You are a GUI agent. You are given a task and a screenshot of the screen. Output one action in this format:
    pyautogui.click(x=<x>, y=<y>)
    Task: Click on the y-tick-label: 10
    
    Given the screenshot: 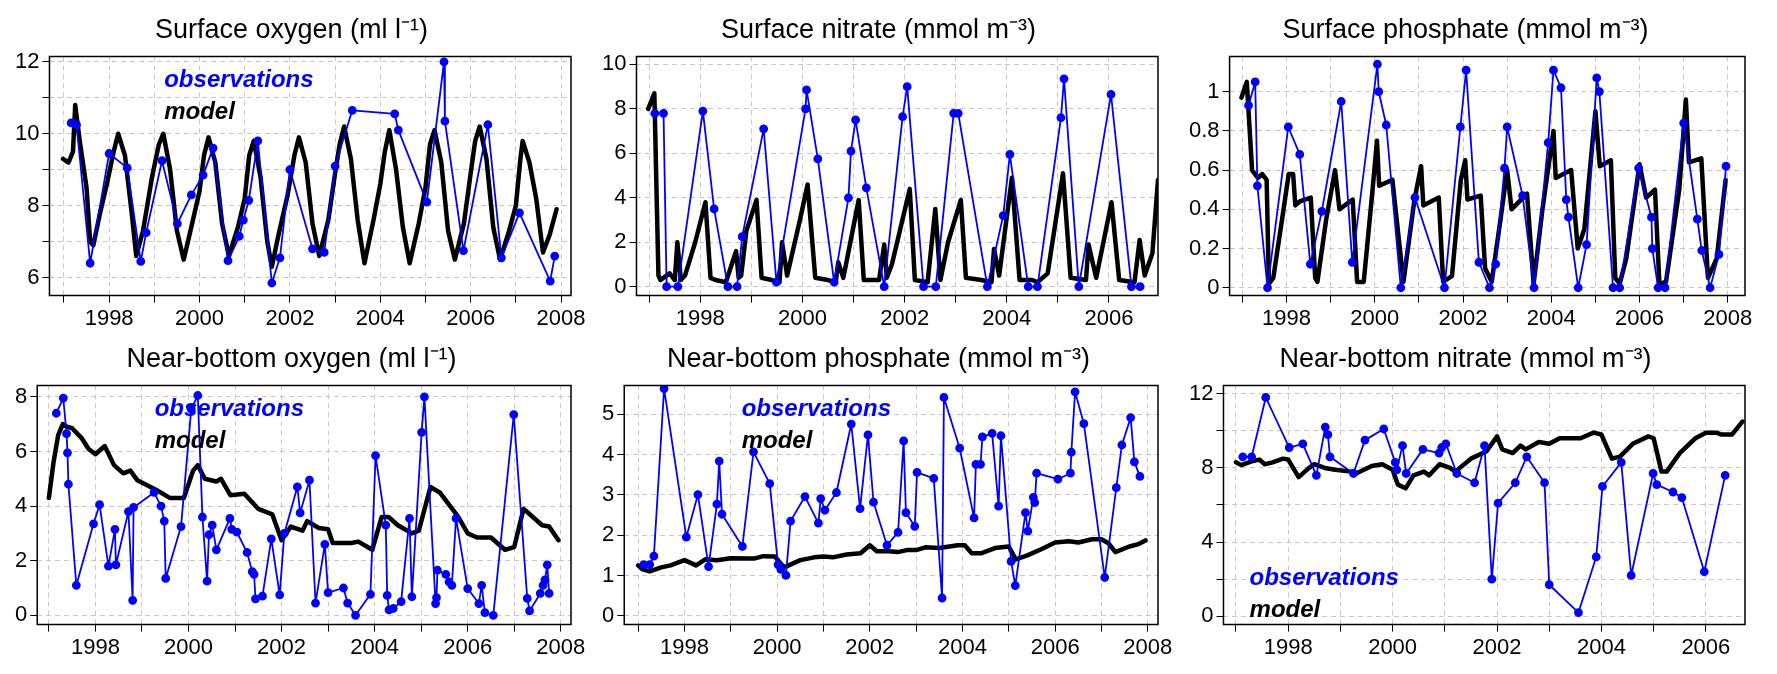 What is the action you would take?
    pyautogui.click(x=614, y=63)
    